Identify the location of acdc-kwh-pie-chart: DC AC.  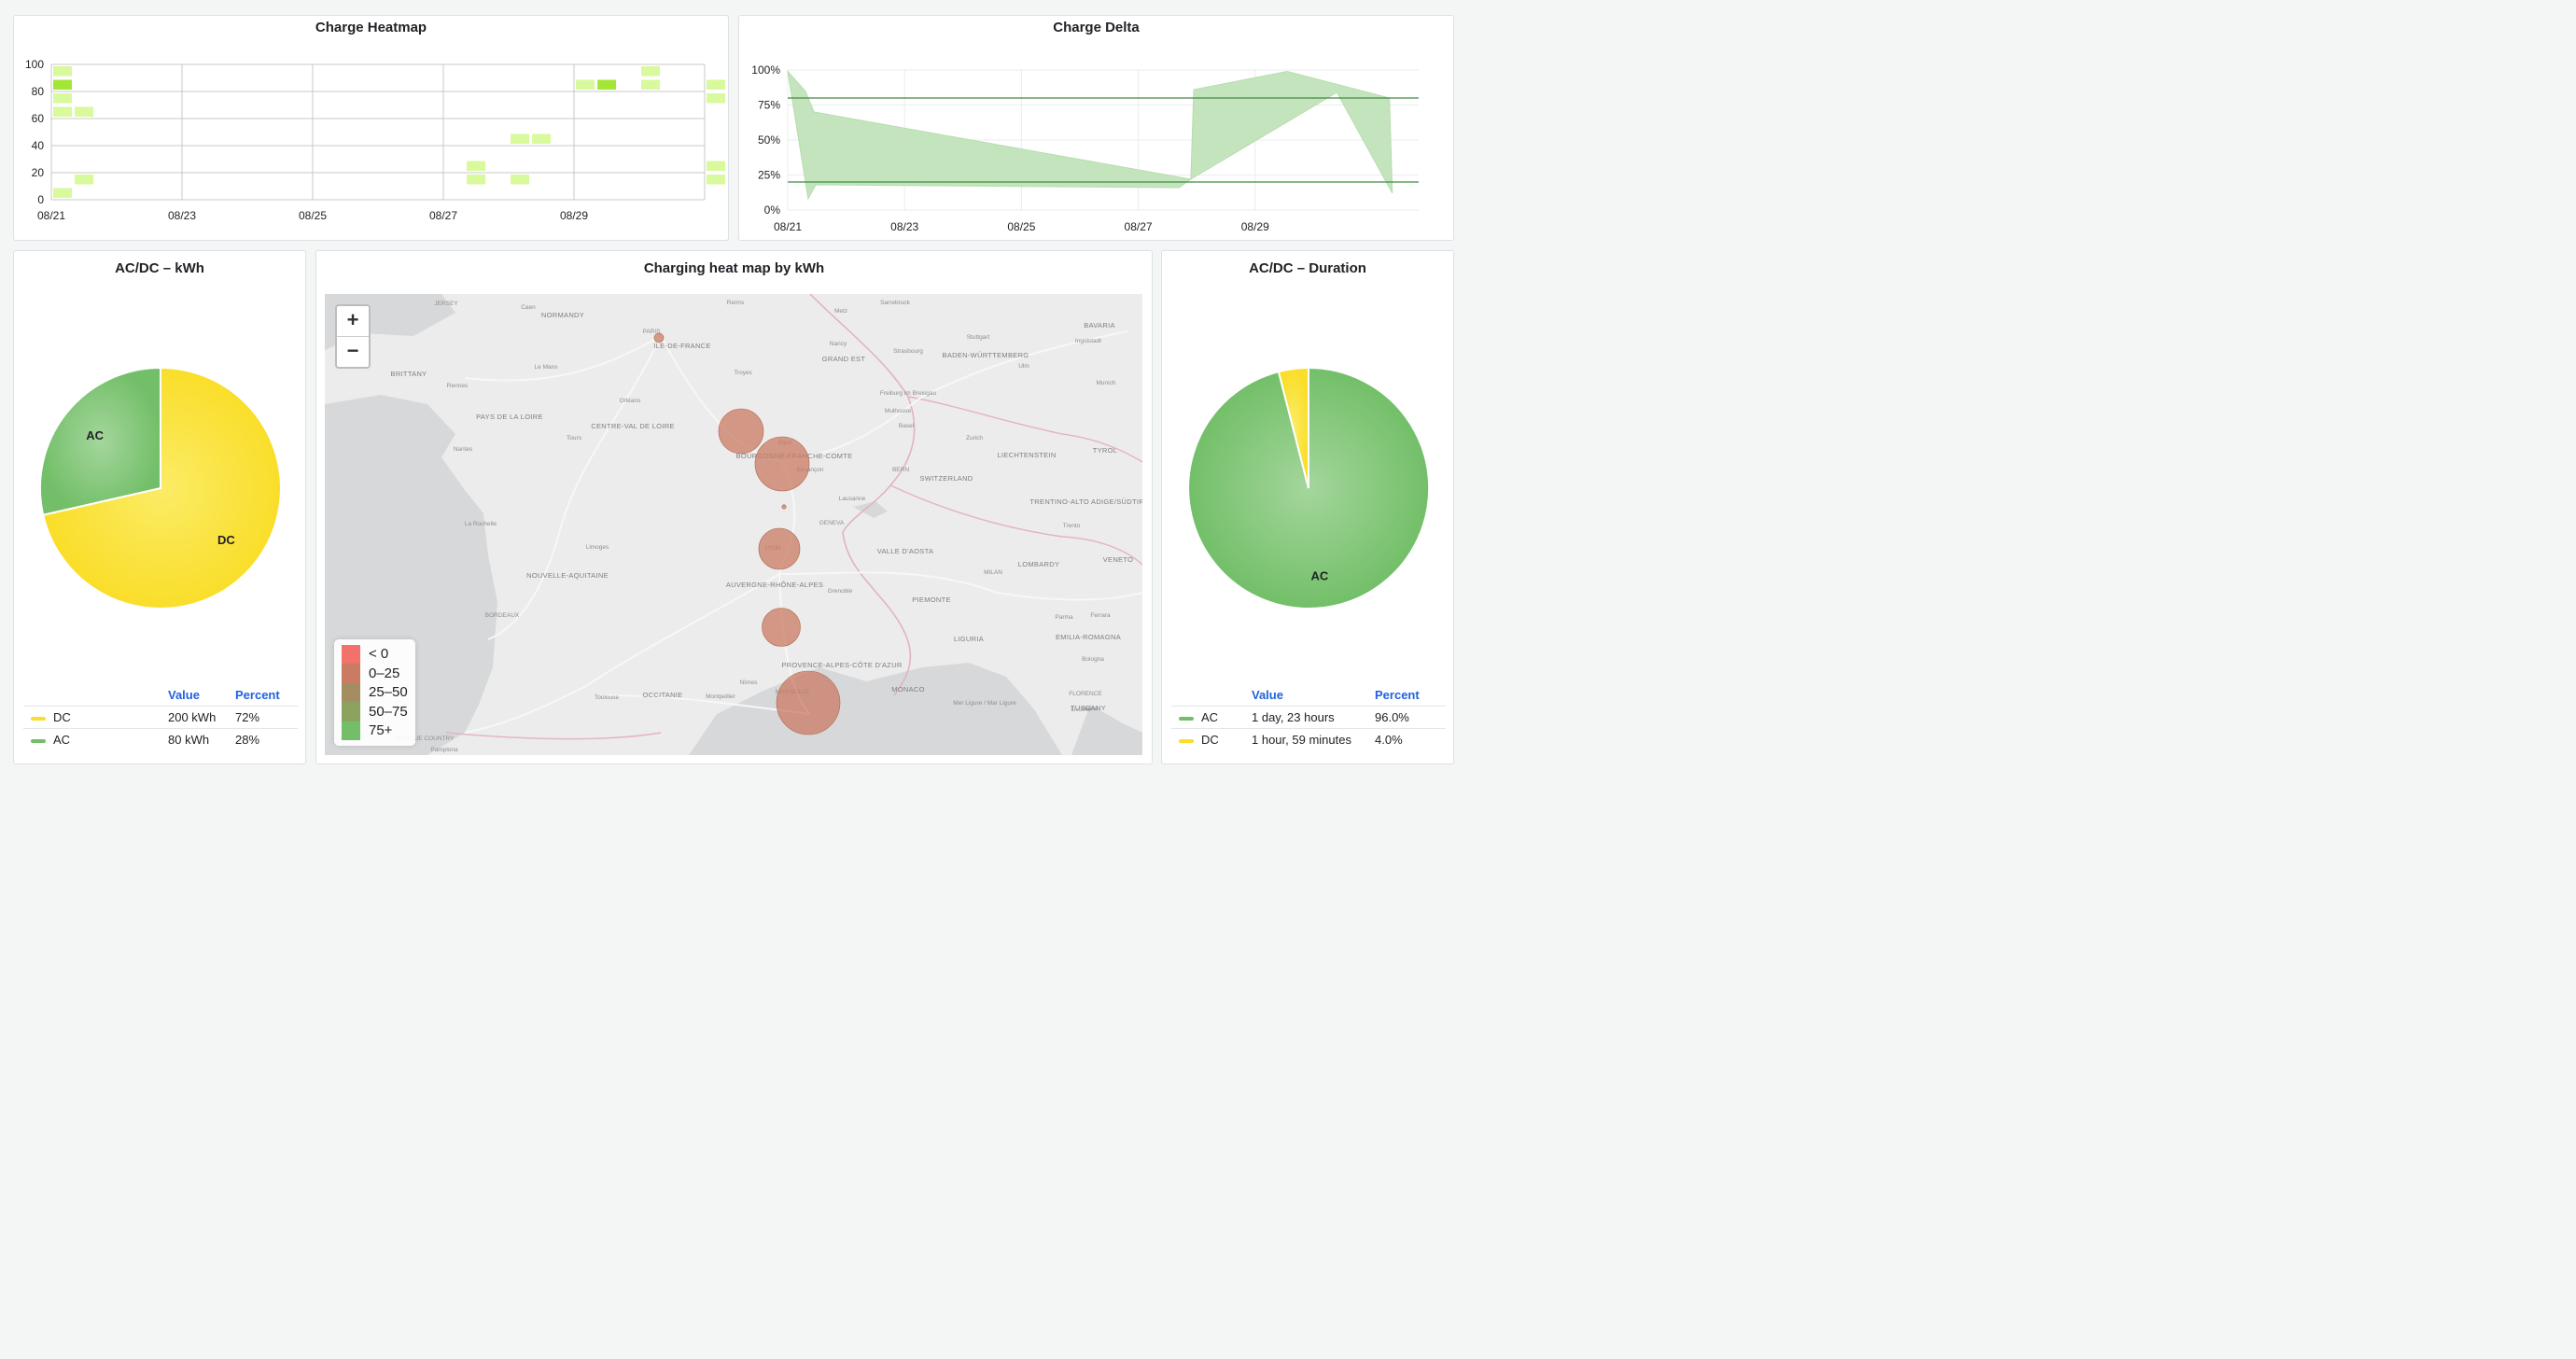
(160, 503).